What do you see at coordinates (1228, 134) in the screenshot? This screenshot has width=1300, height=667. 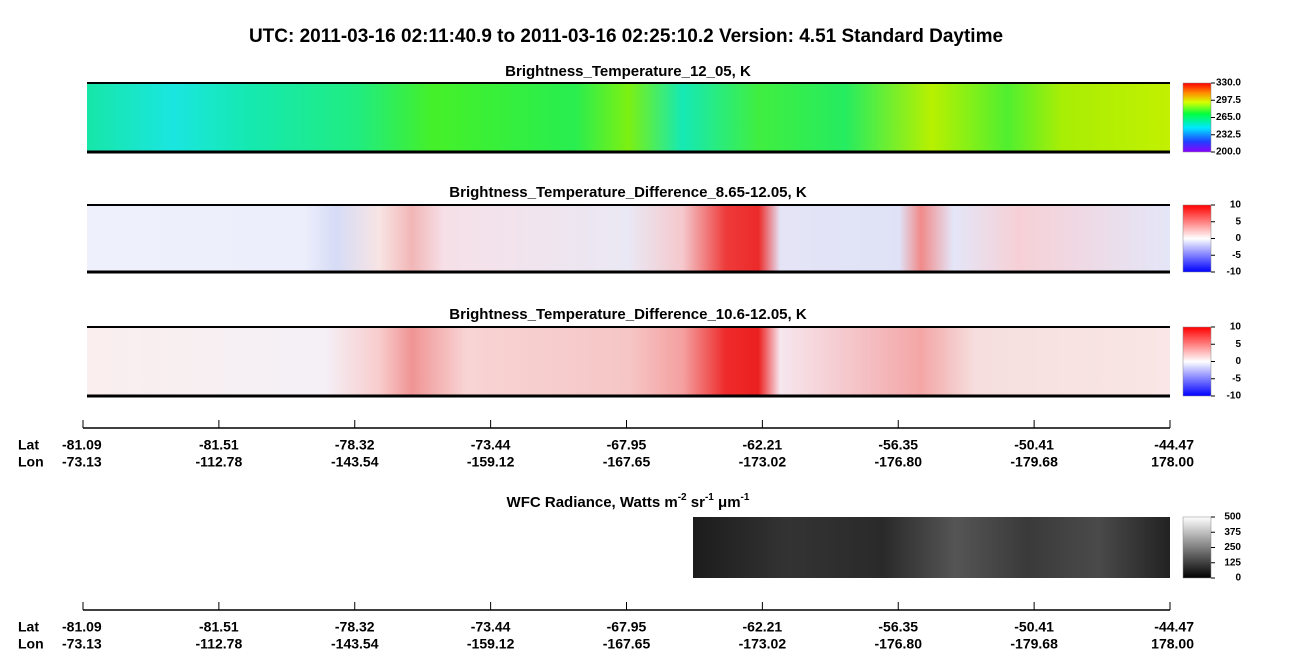 I see `colorbar-tick-label: 232.5` at bounding box center [1228, 134].